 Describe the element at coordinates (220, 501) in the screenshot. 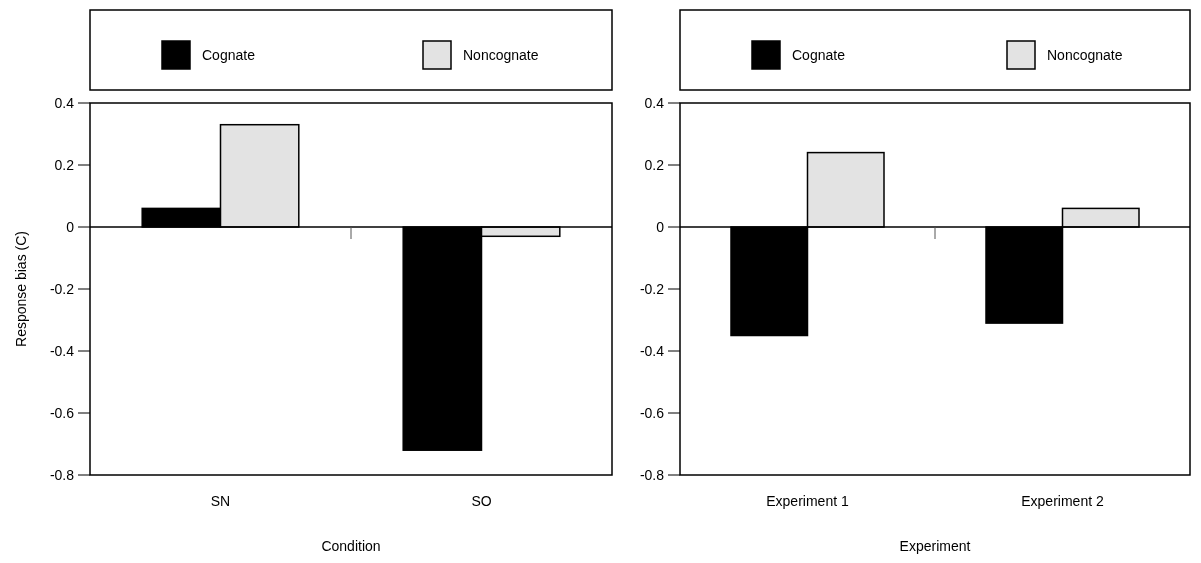

I see `x-tick-label: SN` at that location.